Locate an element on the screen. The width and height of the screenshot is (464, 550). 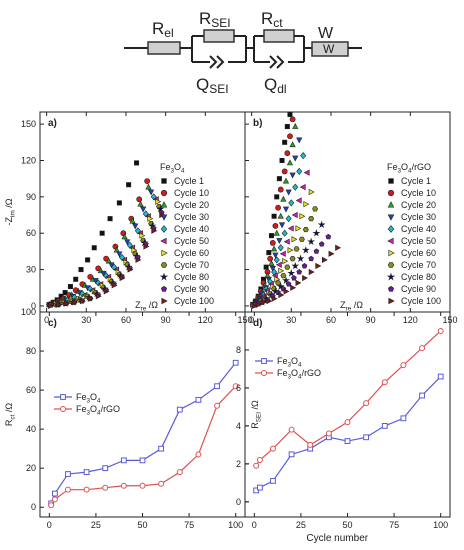
legend-label: Cycle 40 is located at coordinates (418, 229).